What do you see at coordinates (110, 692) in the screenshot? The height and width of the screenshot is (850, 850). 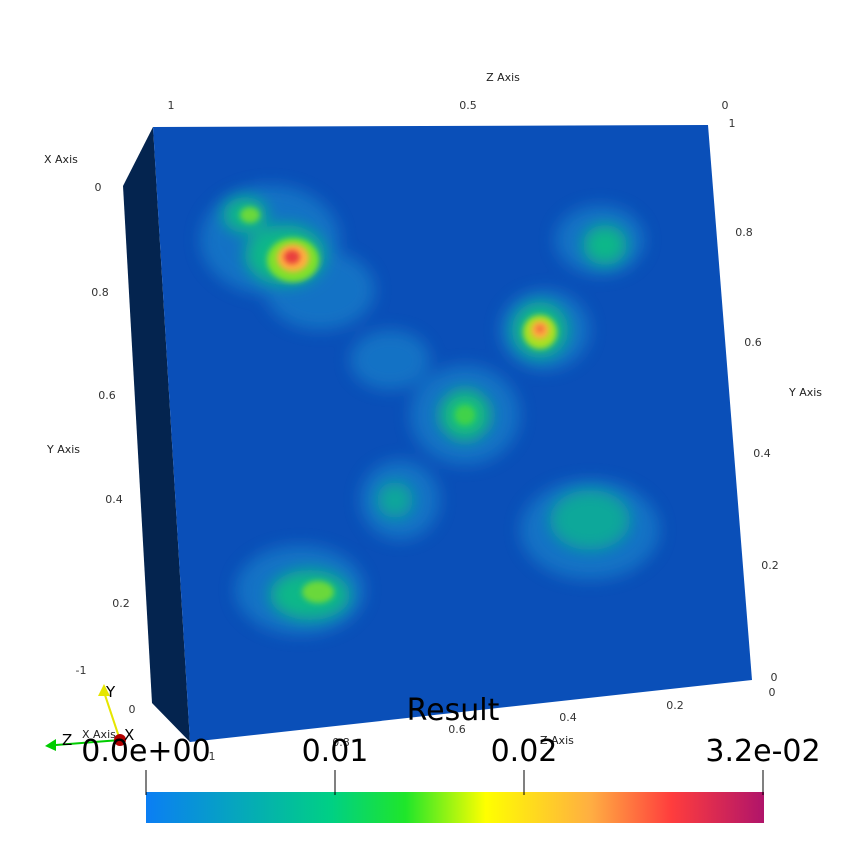 I see `triad-y-label: Y` at bounding box center [110, 692].